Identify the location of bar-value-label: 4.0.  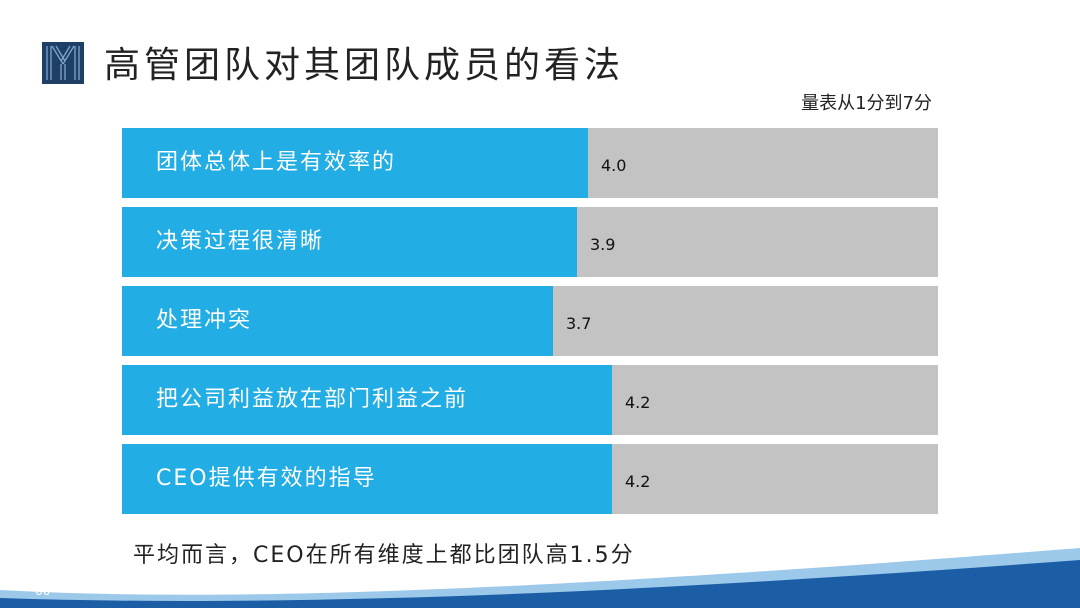
(614, 165).